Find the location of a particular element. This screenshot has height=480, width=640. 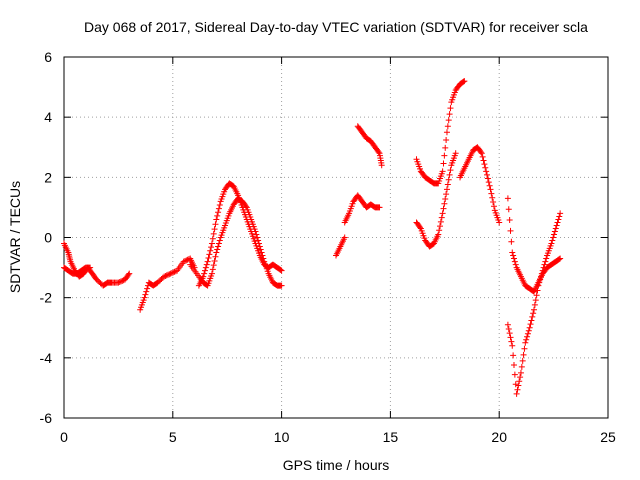

x-tick-label: 10 is located at coordinates (282, 437).